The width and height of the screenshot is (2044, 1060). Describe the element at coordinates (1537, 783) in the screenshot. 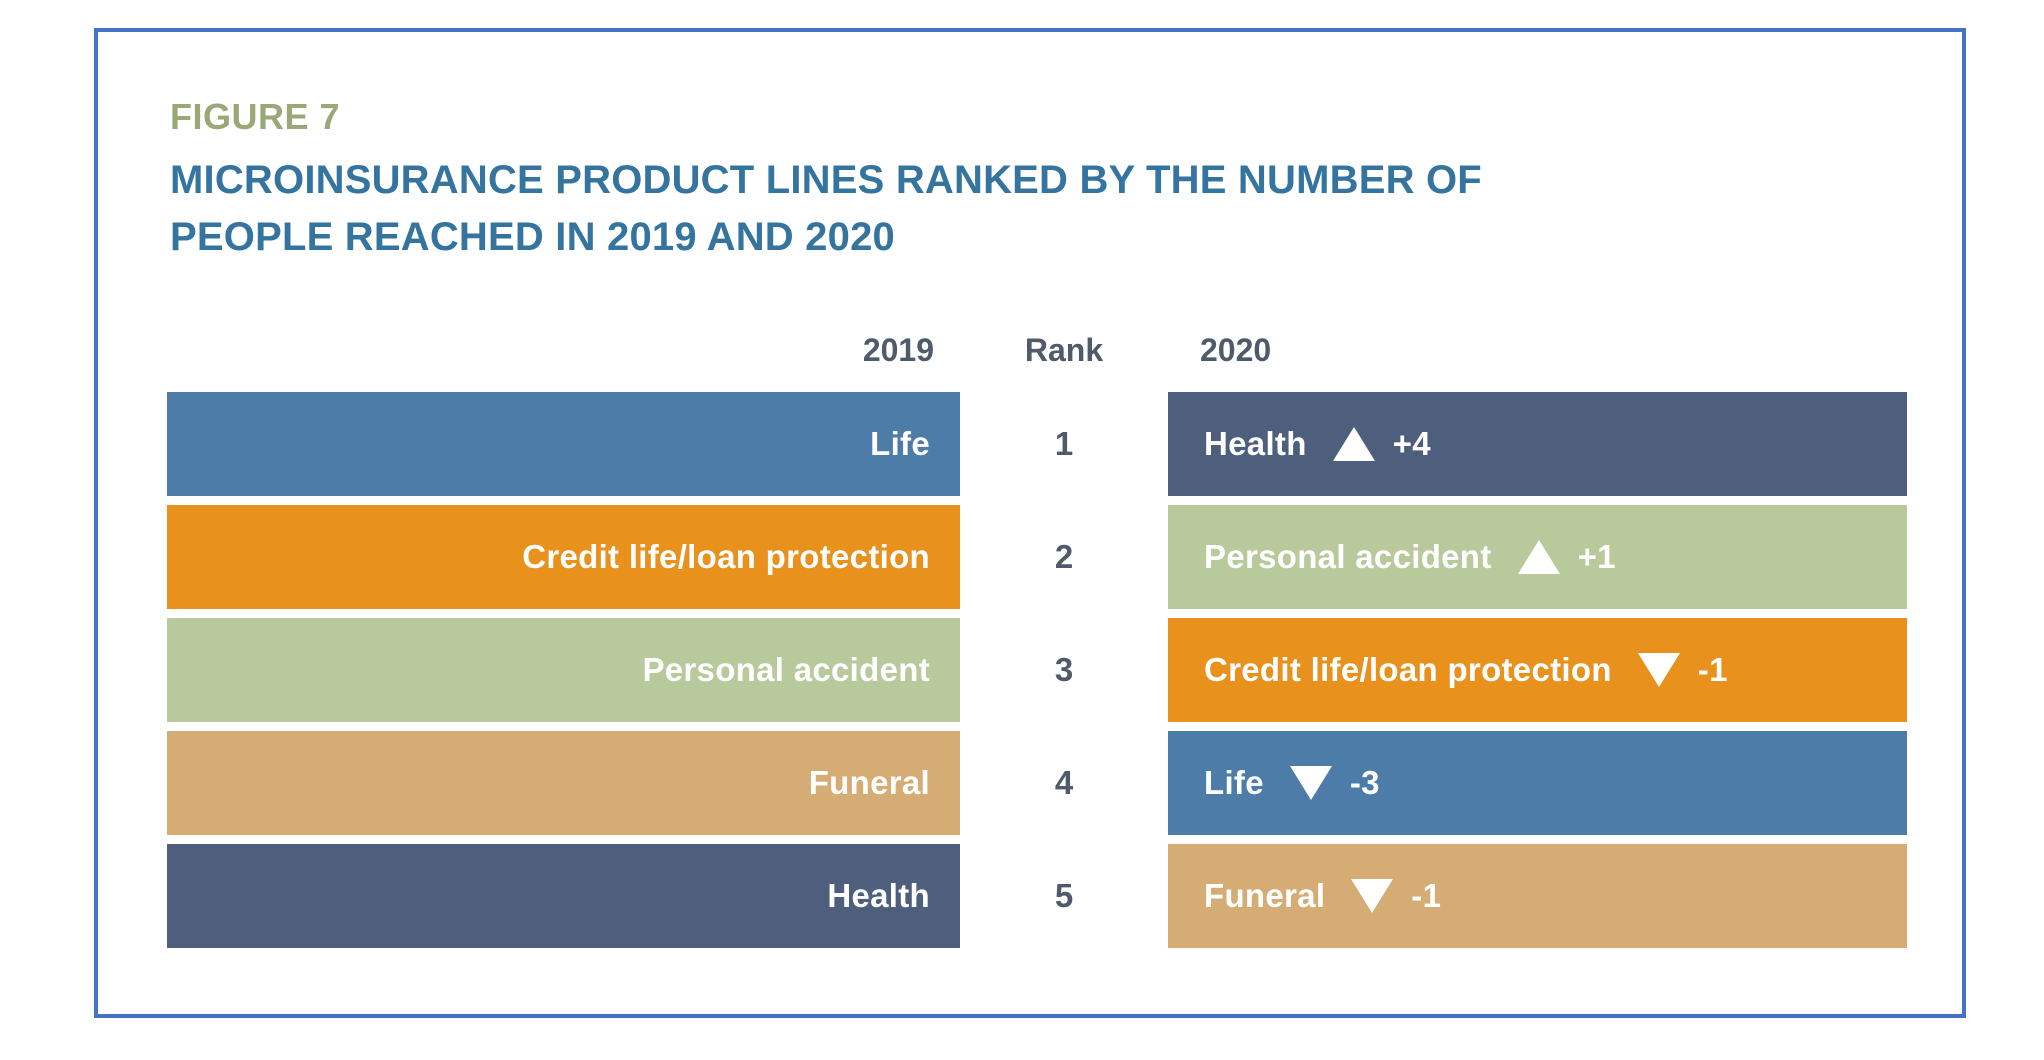

I see `bar-2020-life: Life -3` at that location.